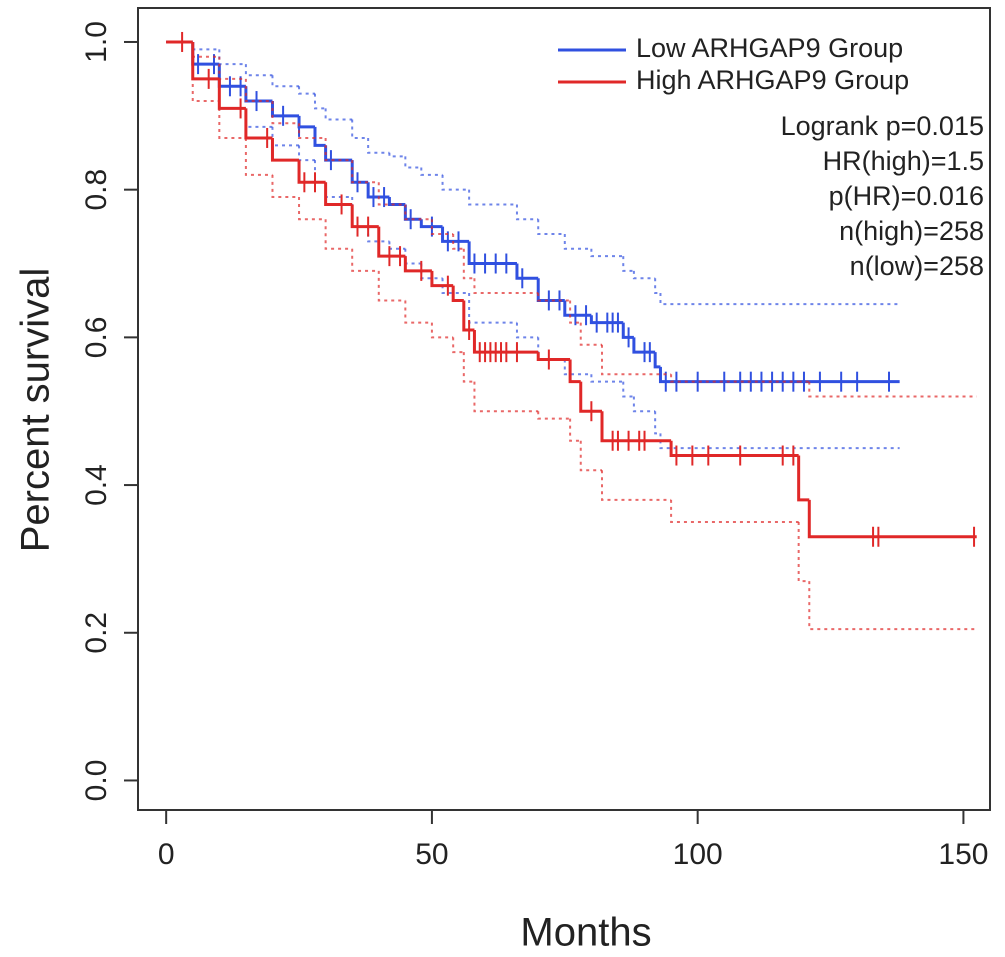  Describe the element at coordinates (911, 231) in the screenshot. I see `annotation: n(high)=258` at that location.